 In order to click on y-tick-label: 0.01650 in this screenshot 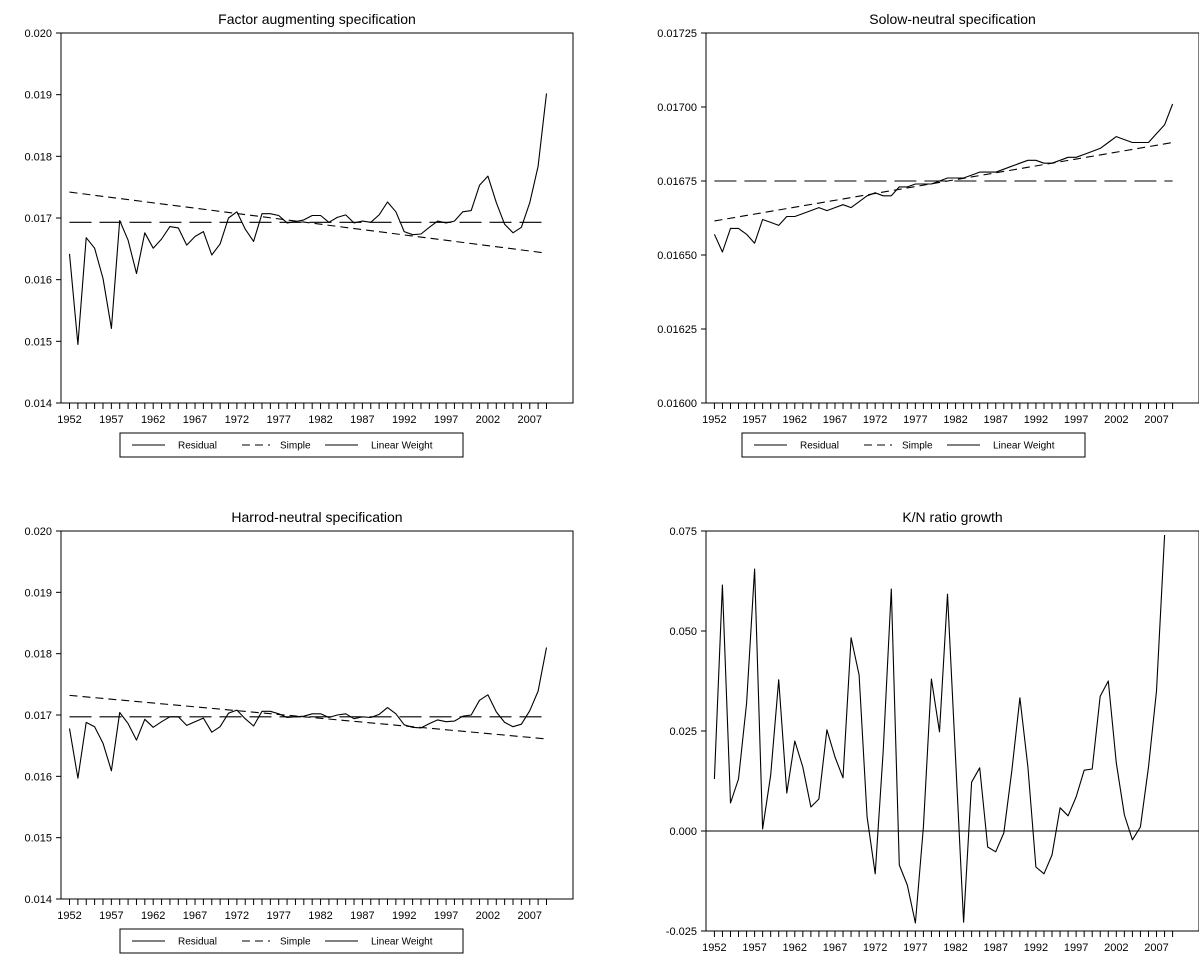, I will do `click(677, 256)`.